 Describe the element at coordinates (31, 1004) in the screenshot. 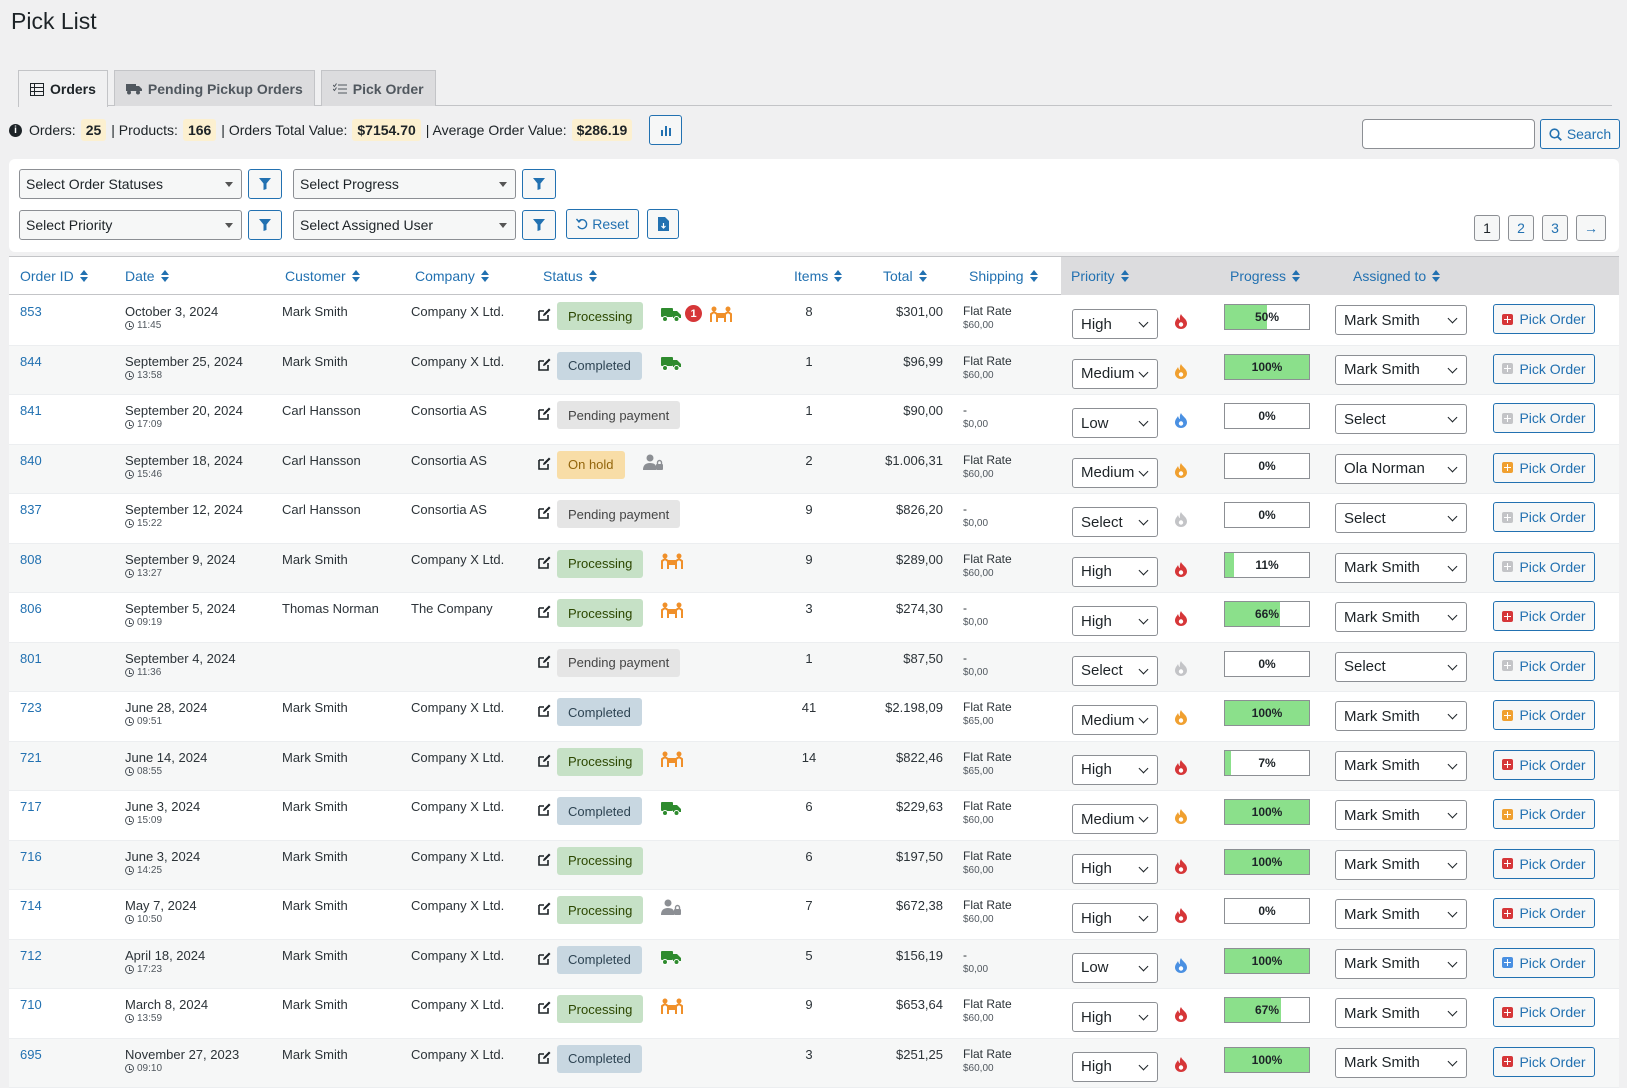

I see `order-id-link: 710` at that location.